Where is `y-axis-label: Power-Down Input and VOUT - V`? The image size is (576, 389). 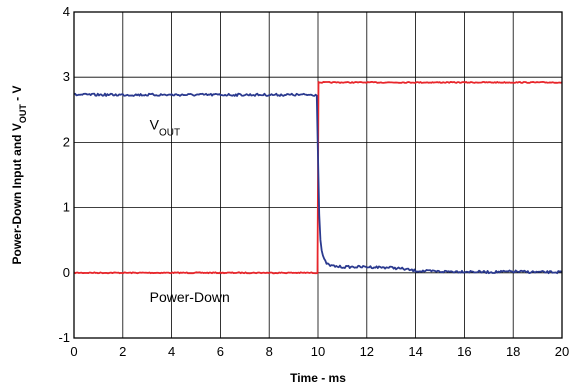
y-axis-label: Power-Down Input and VOUT - V is located at coordinates (19, 175).